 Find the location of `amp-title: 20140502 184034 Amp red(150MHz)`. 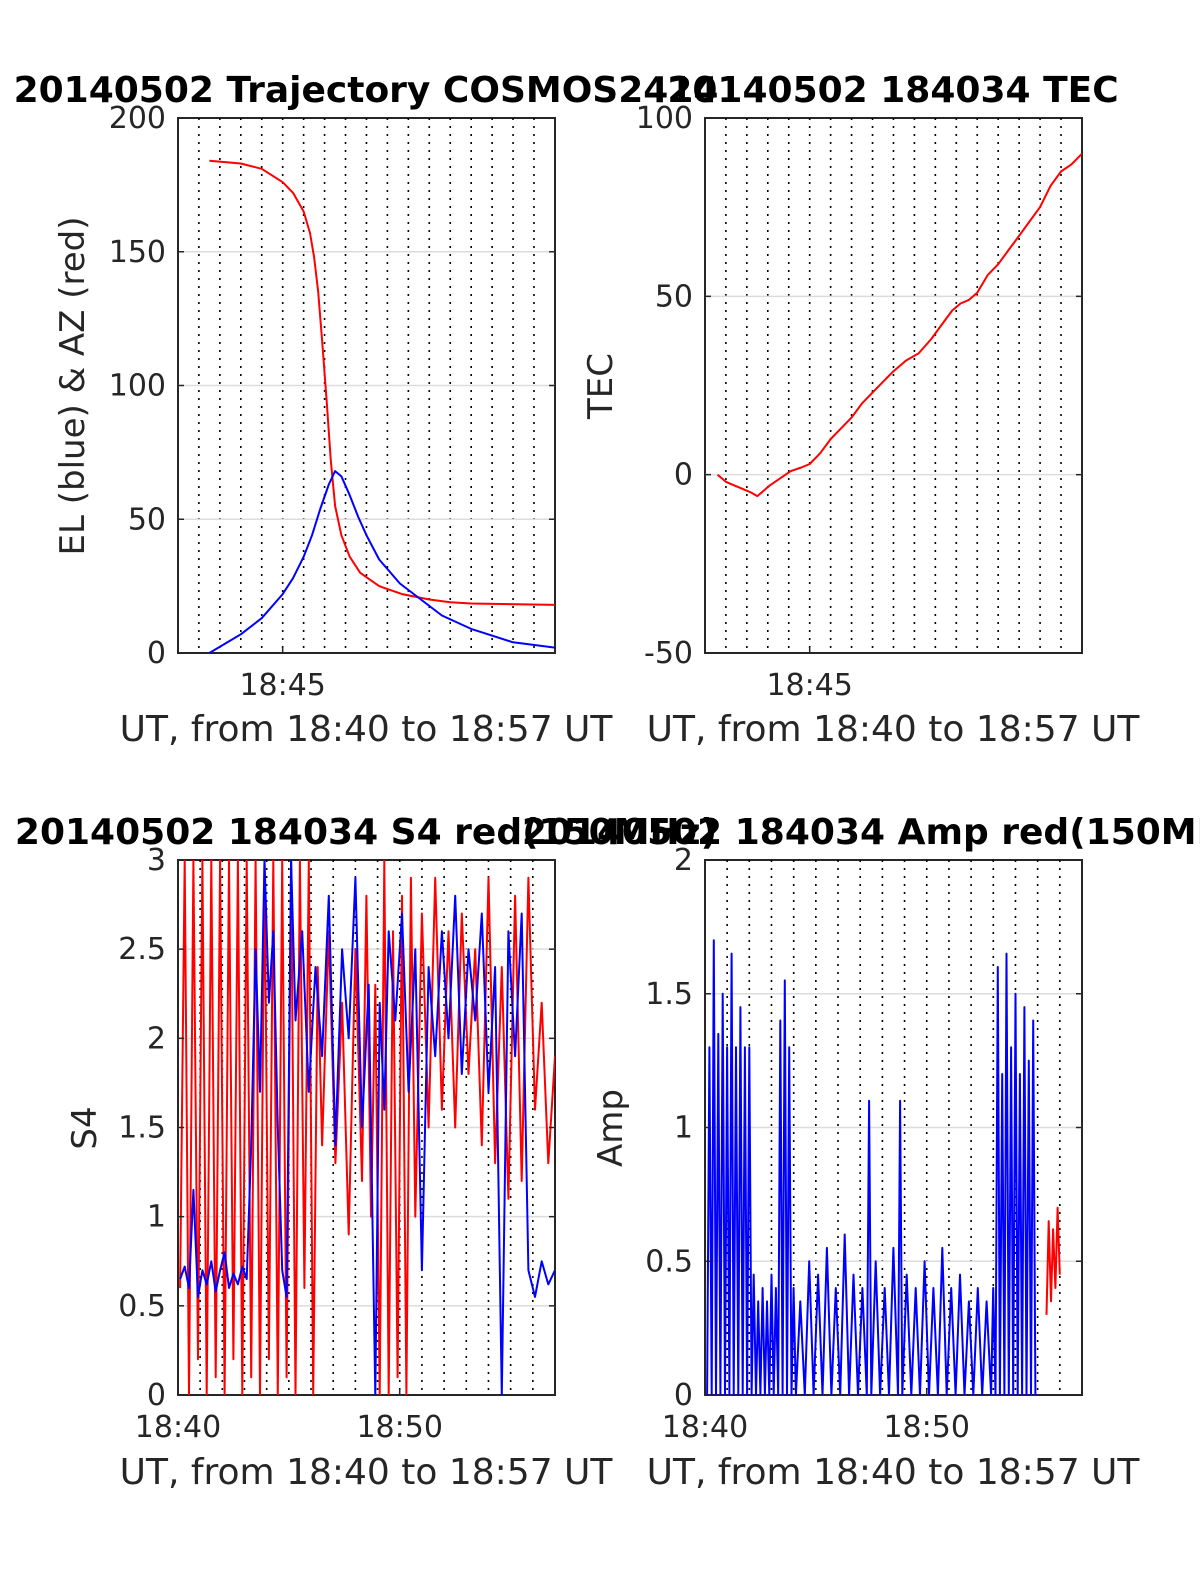

amp-title: 20140502 184034 Amp red(150MHz) is located at coordinates (861, 832).